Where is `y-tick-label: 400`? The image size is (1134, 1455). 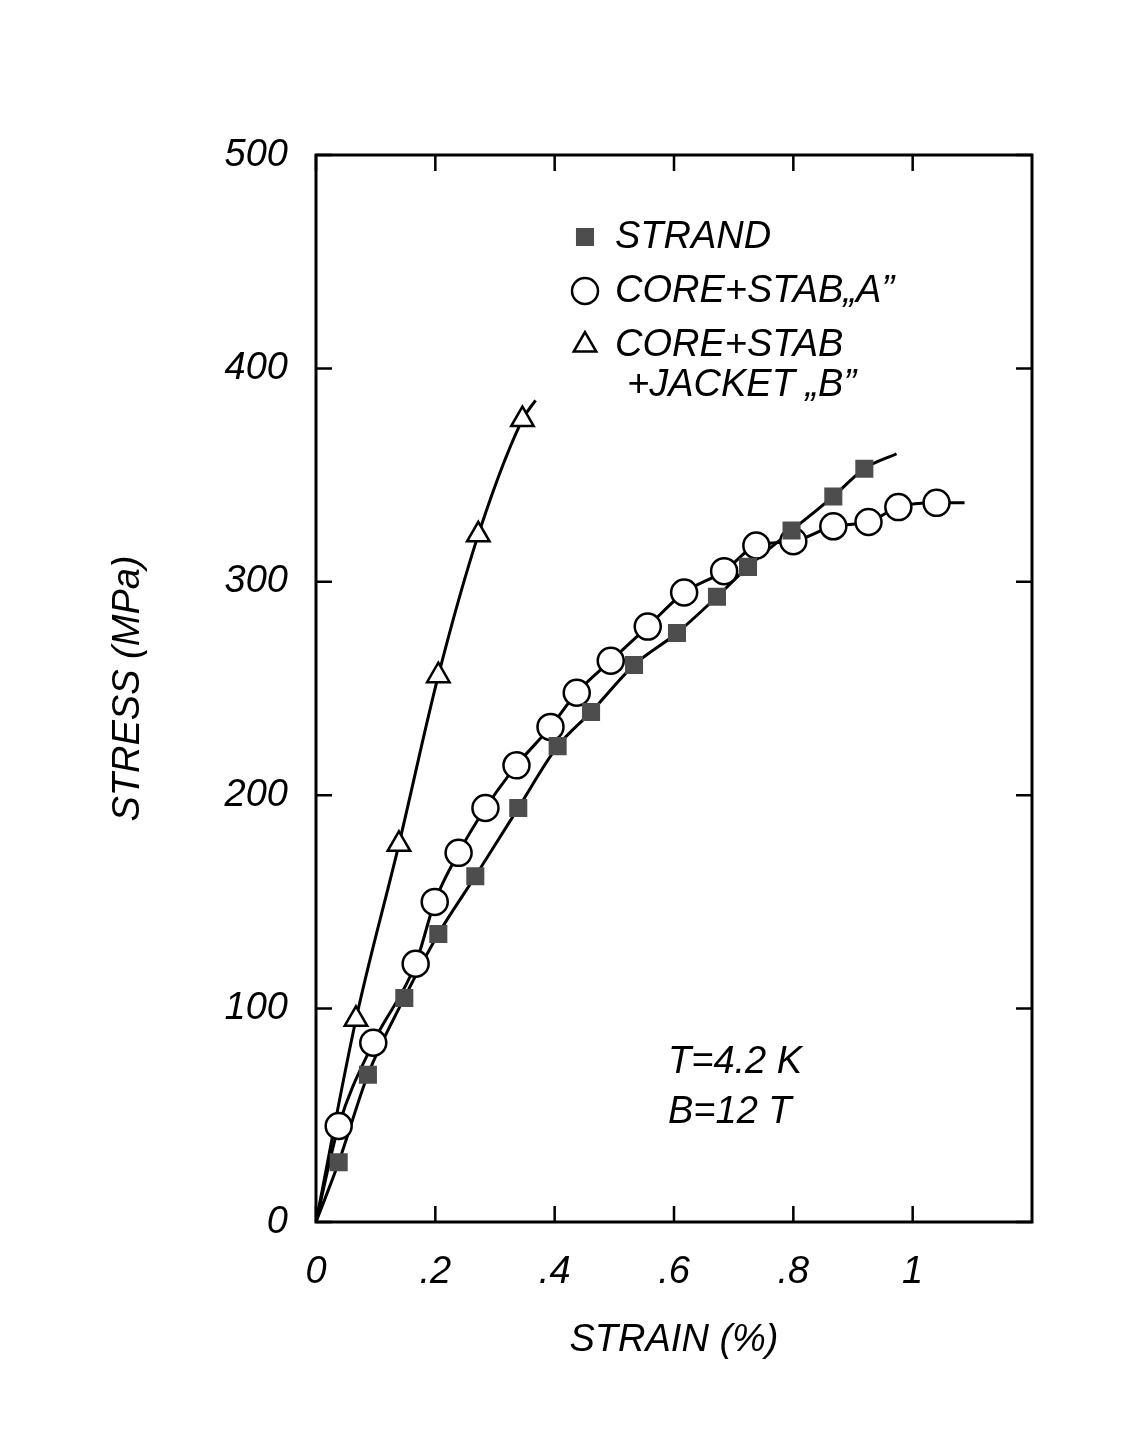
y-tick-label: 400 is located at coordinates (256, 365).